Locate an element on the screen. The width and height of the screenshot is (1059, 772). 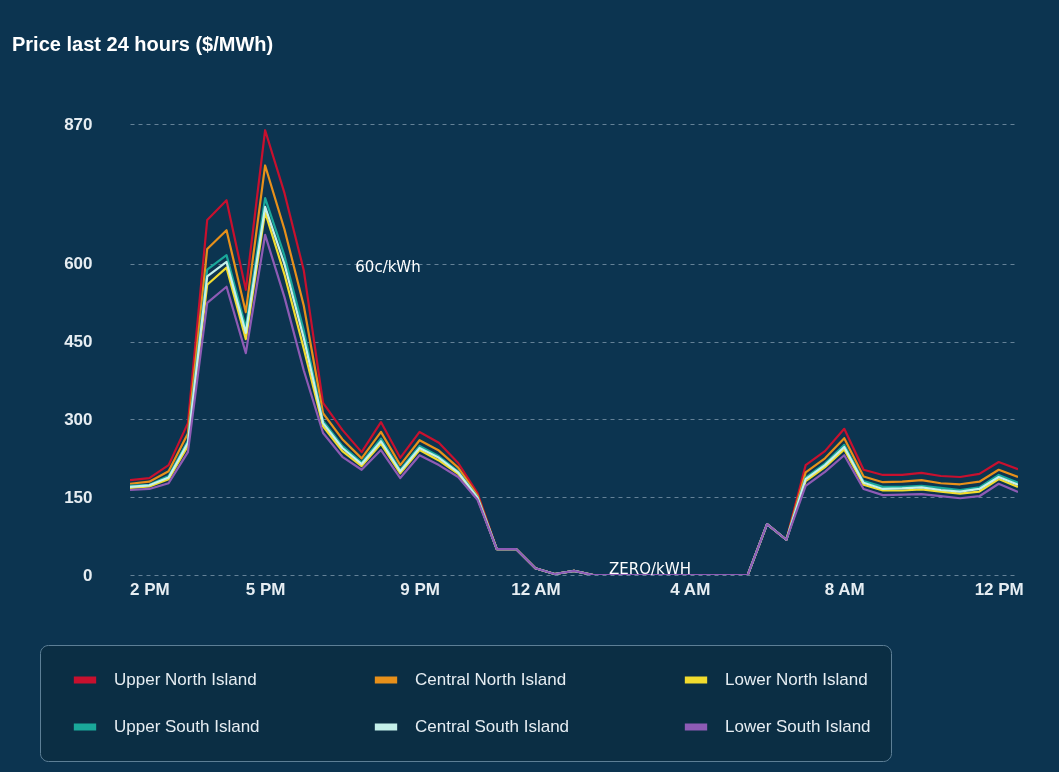
x-tick-label: 12 PM is located at coordinates (999, 589).